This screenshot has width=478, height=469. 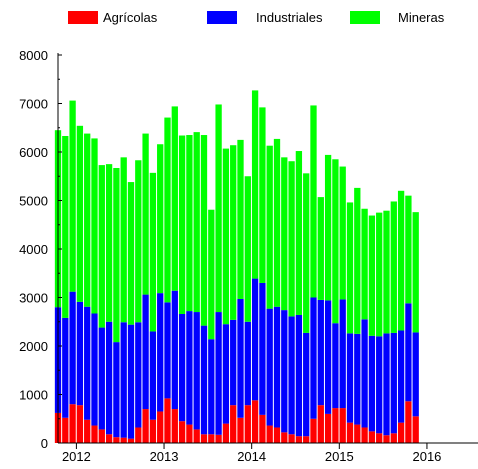 What do you see at coordinates (299, 439) in the screenshot?
I see `bar-agrícolas-33` at bounding box center [299, 439].